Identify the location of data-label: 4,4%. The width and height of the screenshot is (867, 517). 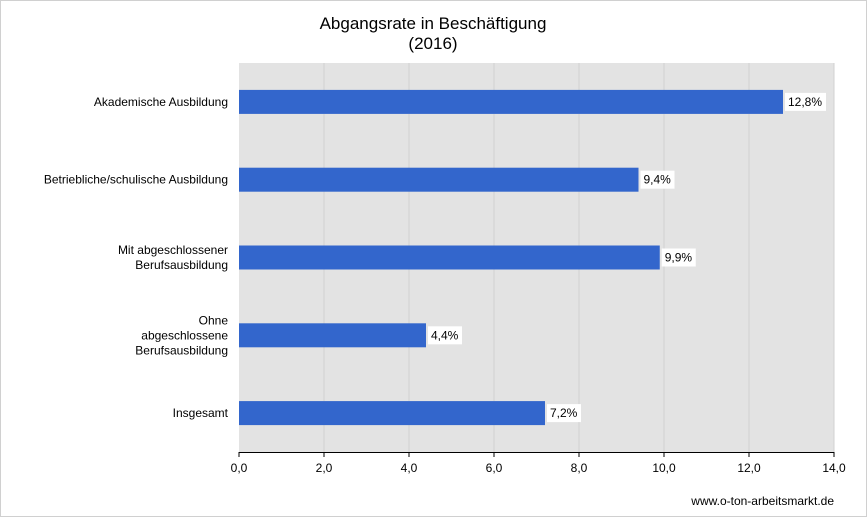
(445, 335).